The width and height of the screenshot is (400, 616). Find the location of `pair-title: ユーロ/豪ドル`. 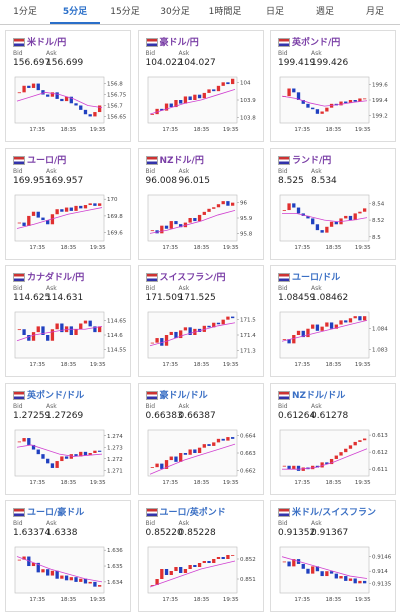

pair-title: ユーロ/豪ドル is located at coordinates (56, 513).